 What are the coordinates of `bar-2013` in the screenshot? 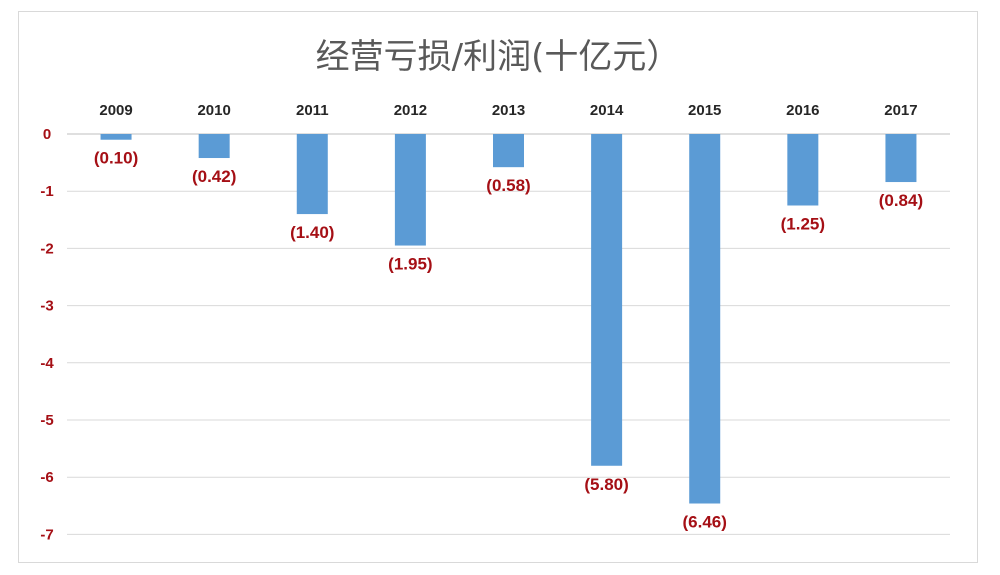 It's located at (508, 151).